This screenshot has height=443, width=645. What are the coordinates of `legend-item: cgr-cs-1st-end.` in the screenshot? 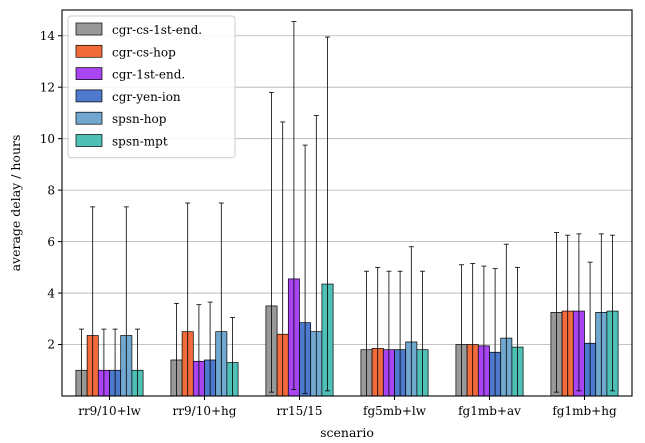 It's located at (138, 29).